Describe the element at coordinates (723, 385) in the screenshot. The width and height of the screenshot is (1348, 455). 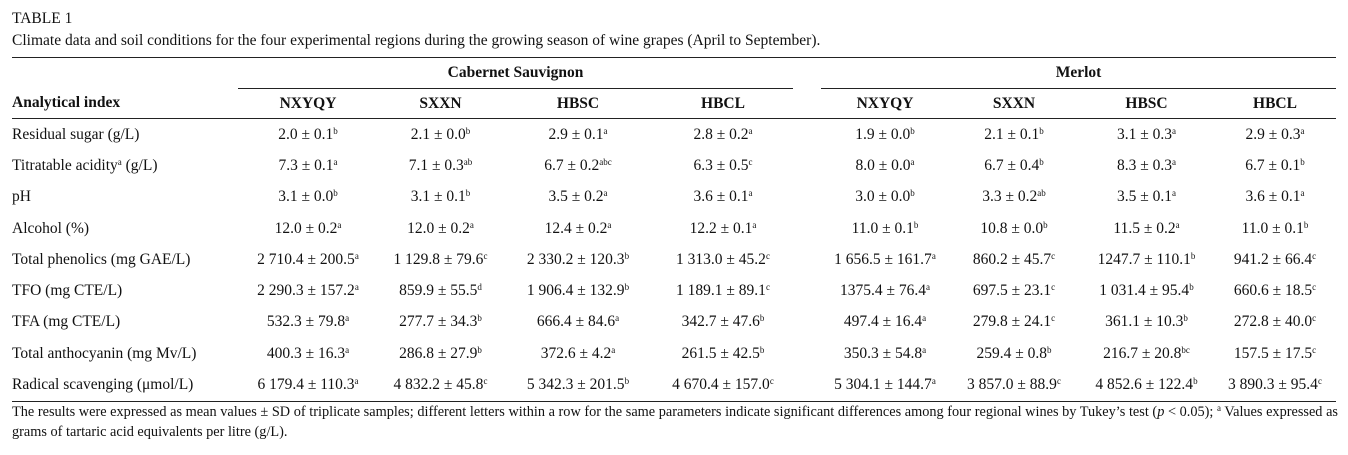
I see `table-cell: 4 670.4 ± 157.0c` at that location.